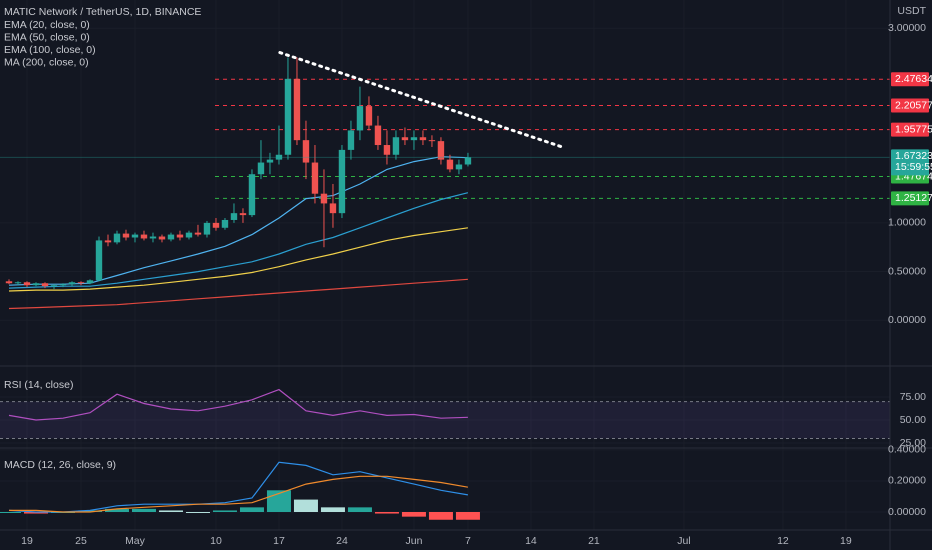 This screenshot has height=550, width=932. I want to click on signal-line, so click(239, 494).